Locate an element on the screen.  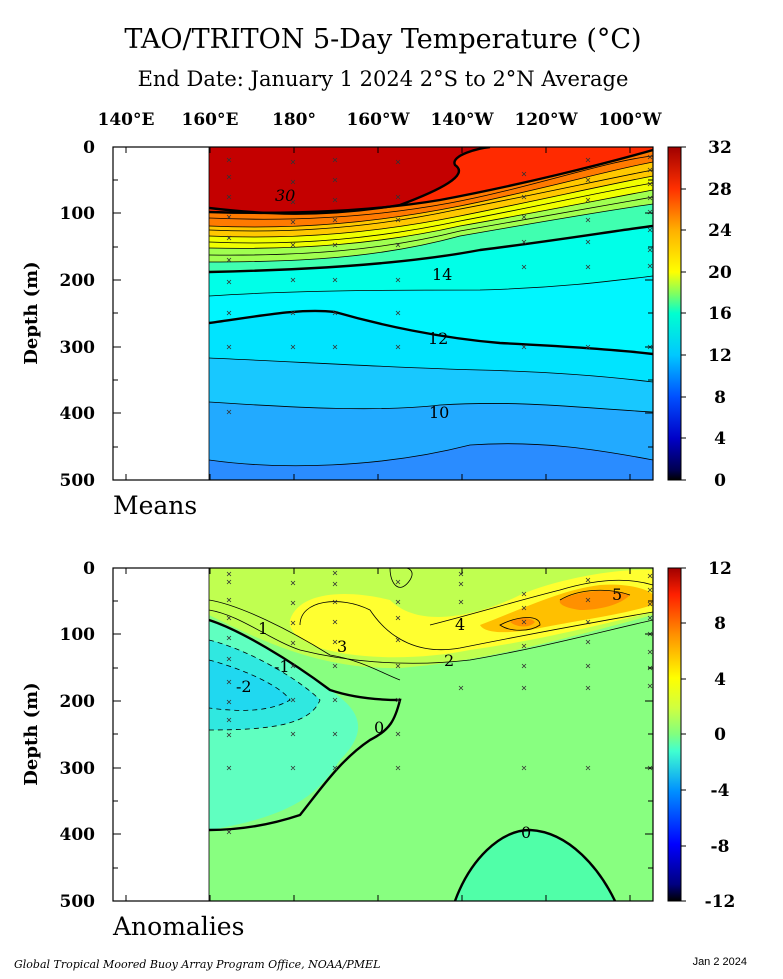
x-tick-label-160e: 160°E is located at coordinates (210, 120).